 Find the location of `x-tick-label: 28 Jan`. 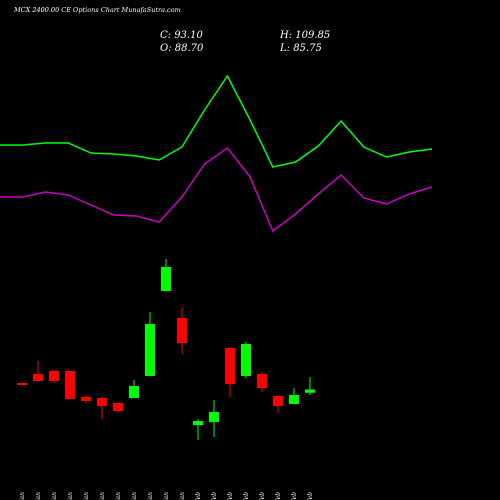

x-tick-label: 28 Jan is located at coordinates (150, 496).